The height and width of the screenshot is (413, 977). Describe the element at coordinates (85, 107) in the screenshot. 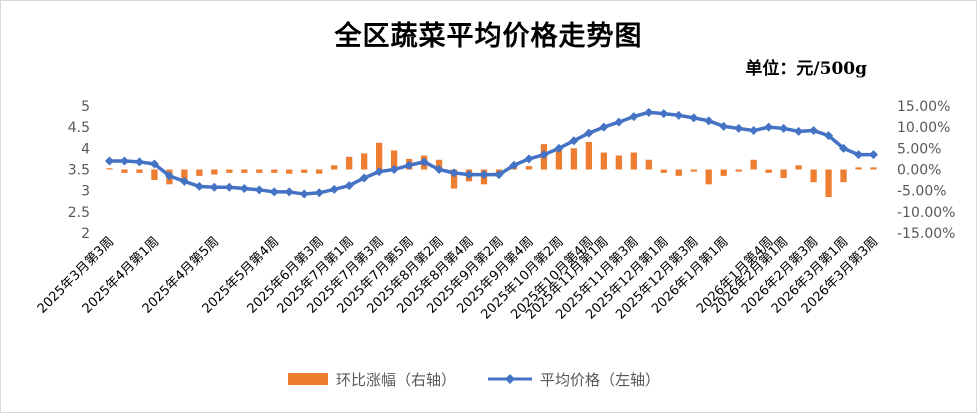

I see `left-tick-label: 5` at that location.